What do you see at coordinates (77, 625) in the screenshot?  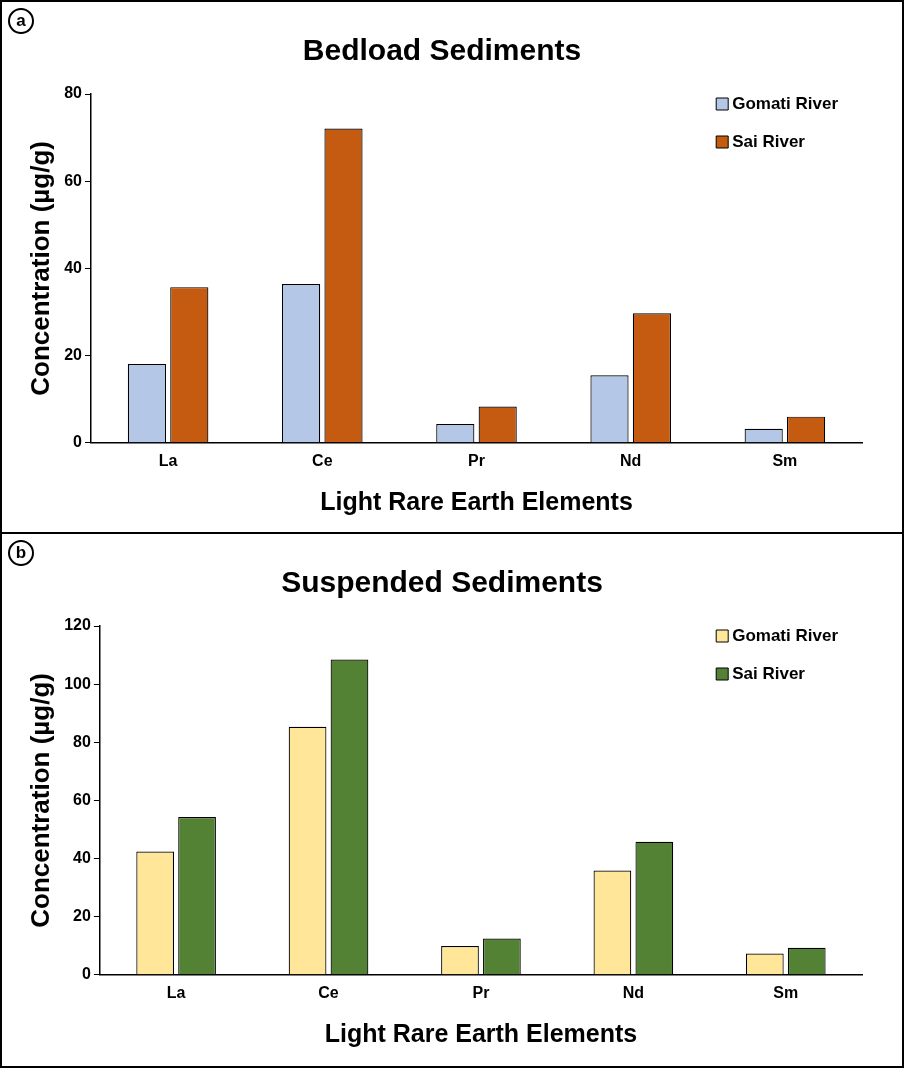 I see `y-tick-label: 120` at bounding box center [77, 625].